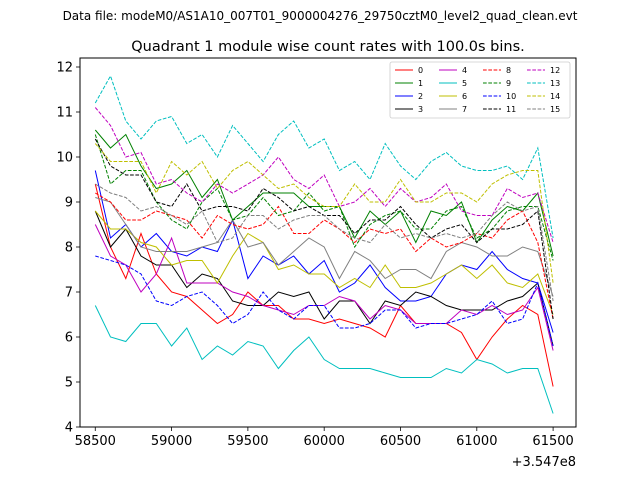 Image resolution: width=640 pixels, height=480 pixels. What do you see at coordinates (511, 96) in the screenshot?
I see `legend-label-10: 10` at bounding box center [511, 96].